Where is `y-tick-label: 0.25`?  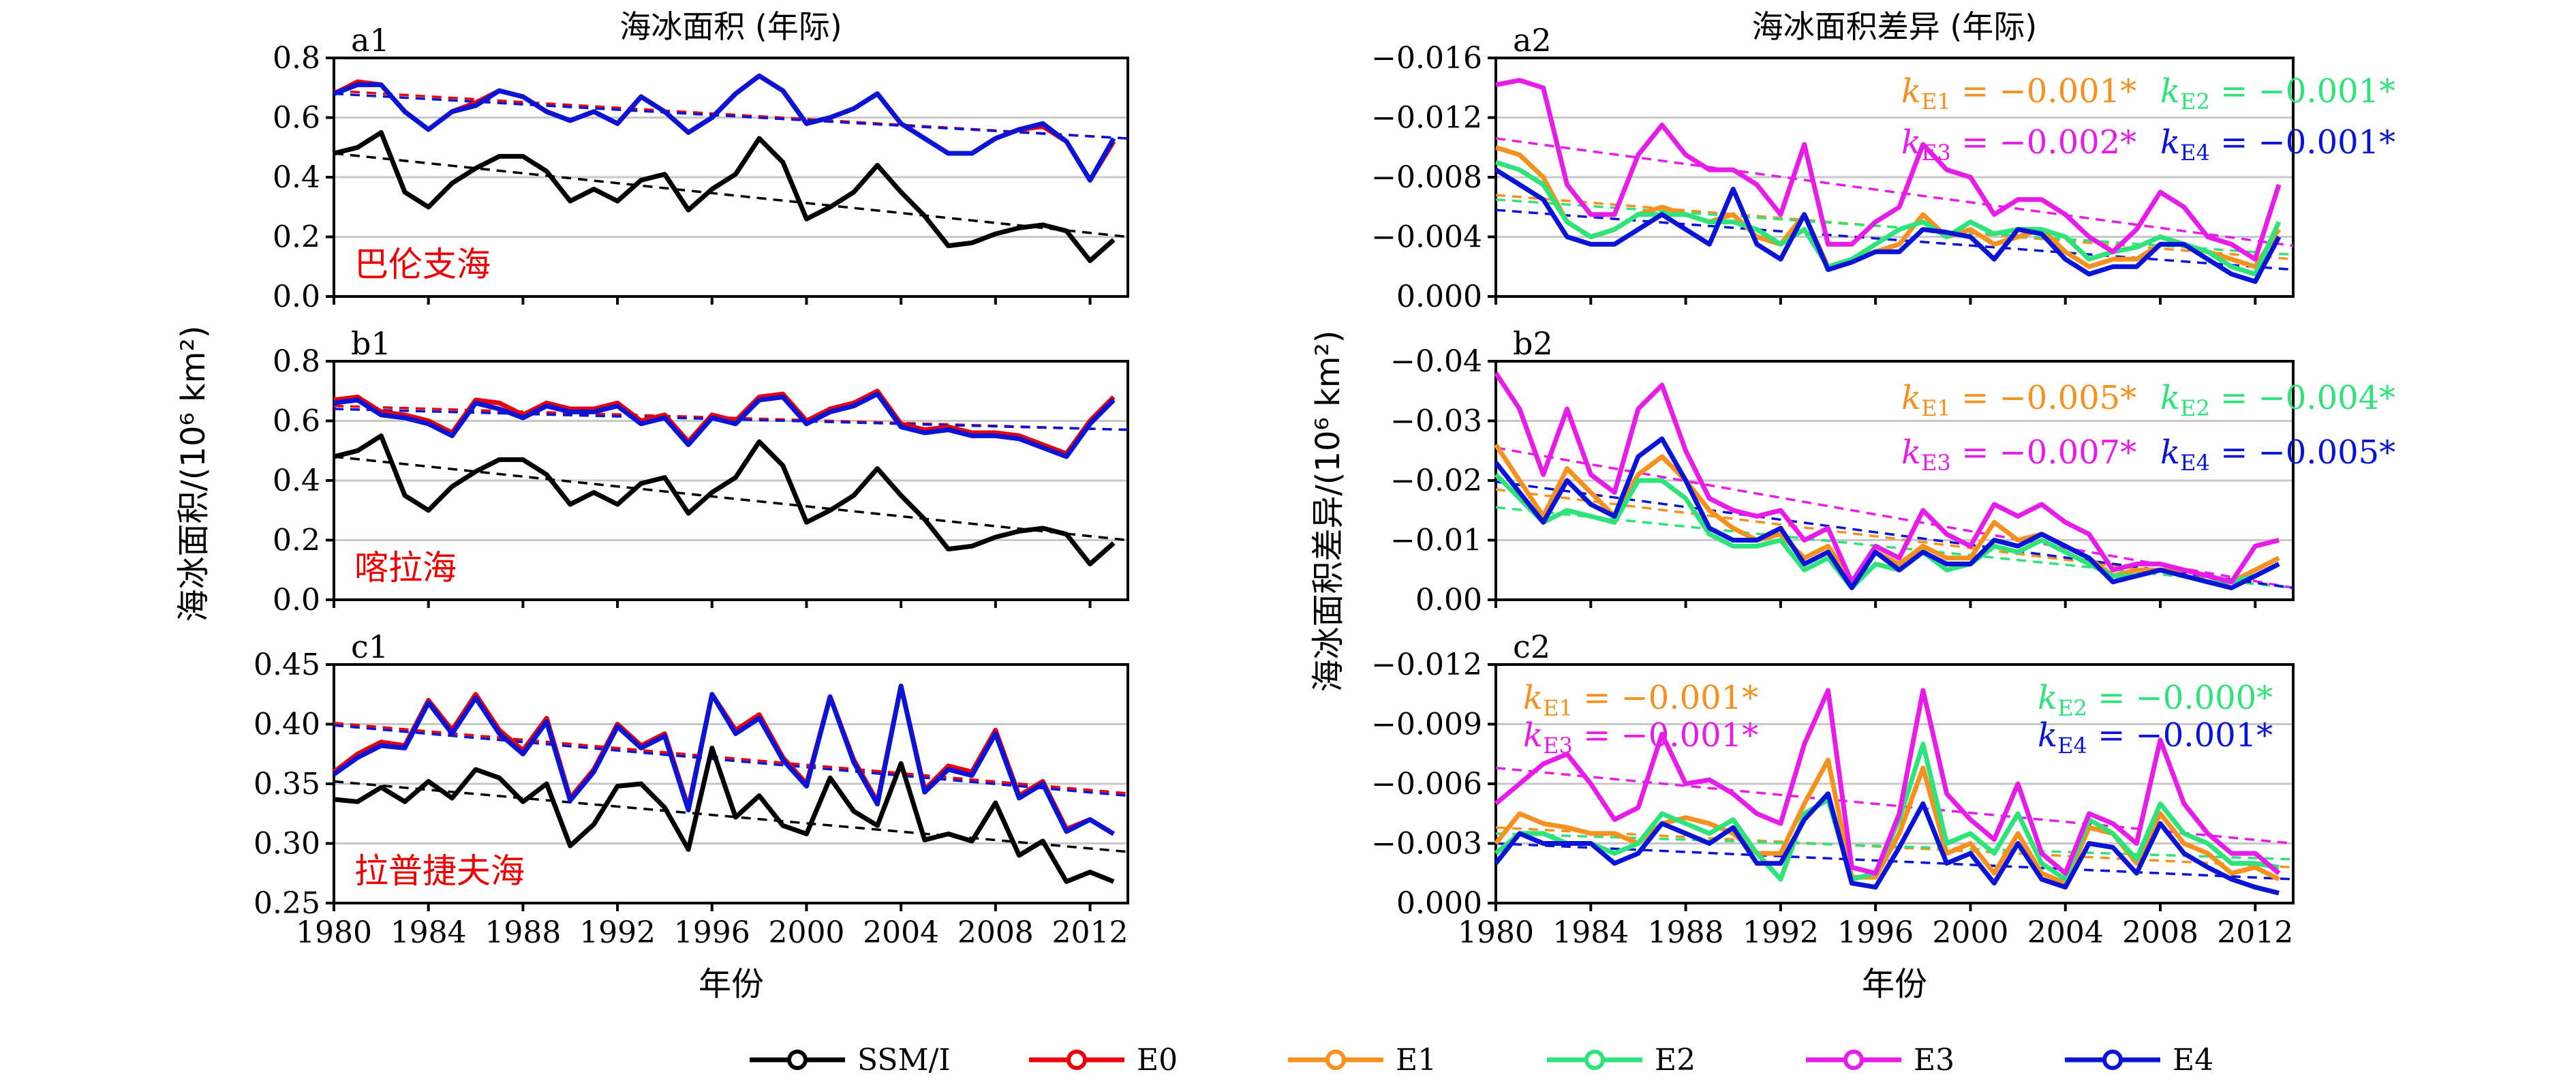 y-tick-label: 0.25 is located at coordinates (287, 903).